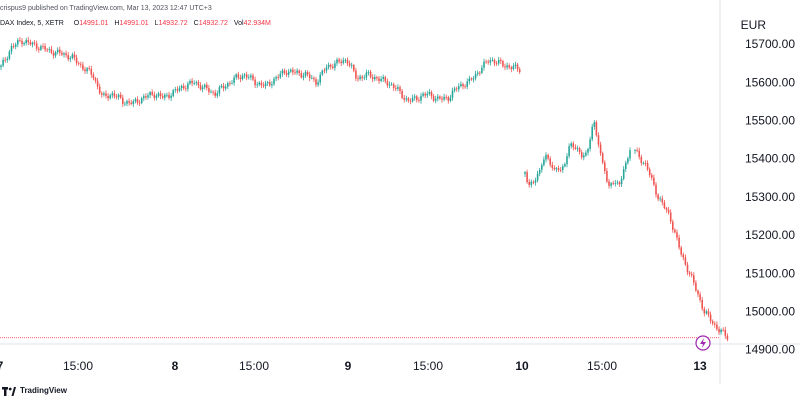  I want to click on ohlc-close: C14932.72, so click(210, 23).